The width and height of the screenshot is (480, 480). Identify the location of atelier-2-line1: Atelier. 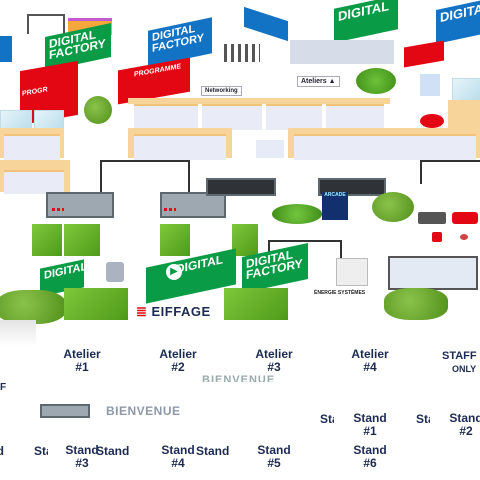
(178, 354).